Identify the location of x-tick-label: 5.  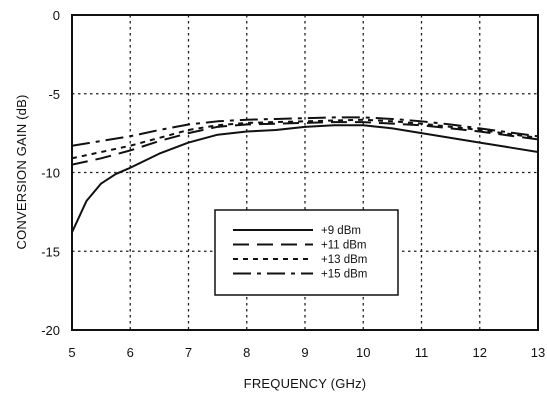
(71, 352).